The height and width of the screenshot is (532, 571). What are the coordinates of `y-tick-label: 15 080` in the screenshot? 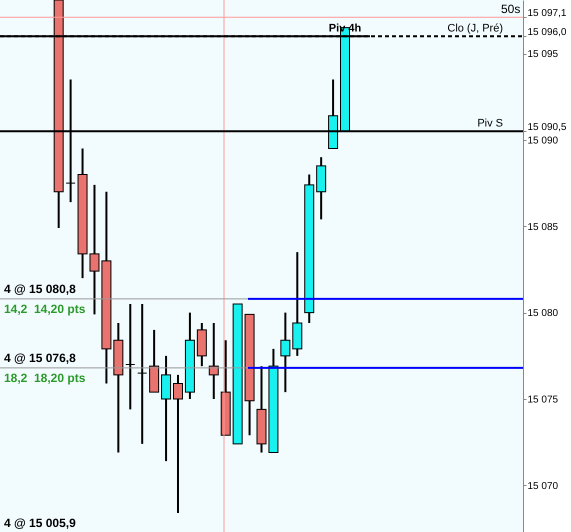 It's located at (543, 314).